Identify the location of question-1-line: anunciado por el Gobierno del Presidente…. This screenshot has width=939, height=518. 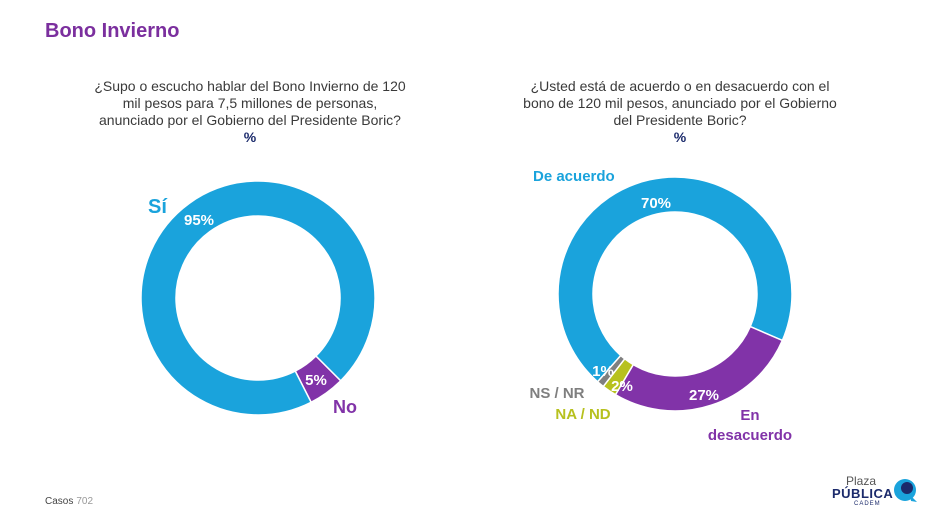
(250, 120).